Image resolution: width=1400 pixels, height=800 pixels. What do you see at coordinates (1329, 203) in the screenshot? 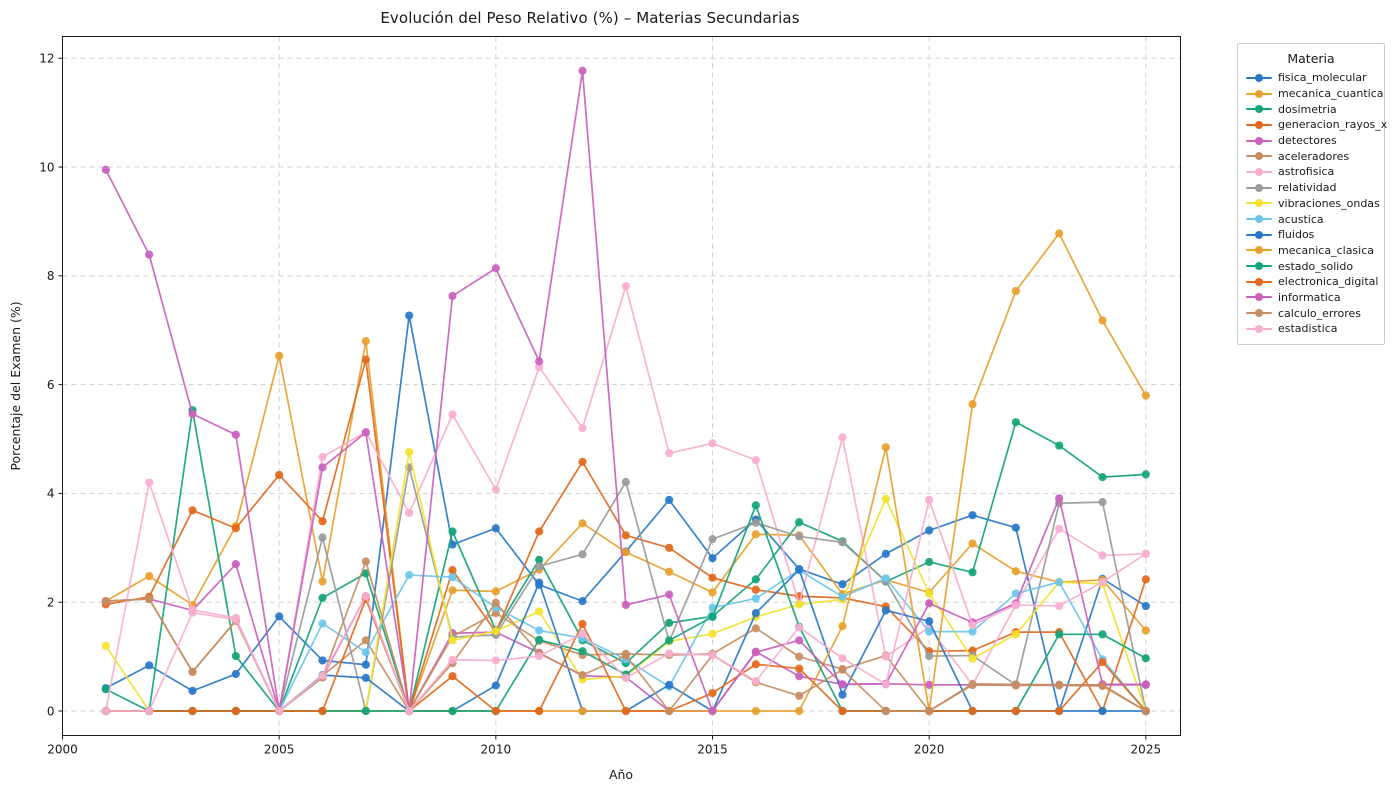
I see `legend-item-label: vibraciones_ondas` at bounding box center [1329, 203].